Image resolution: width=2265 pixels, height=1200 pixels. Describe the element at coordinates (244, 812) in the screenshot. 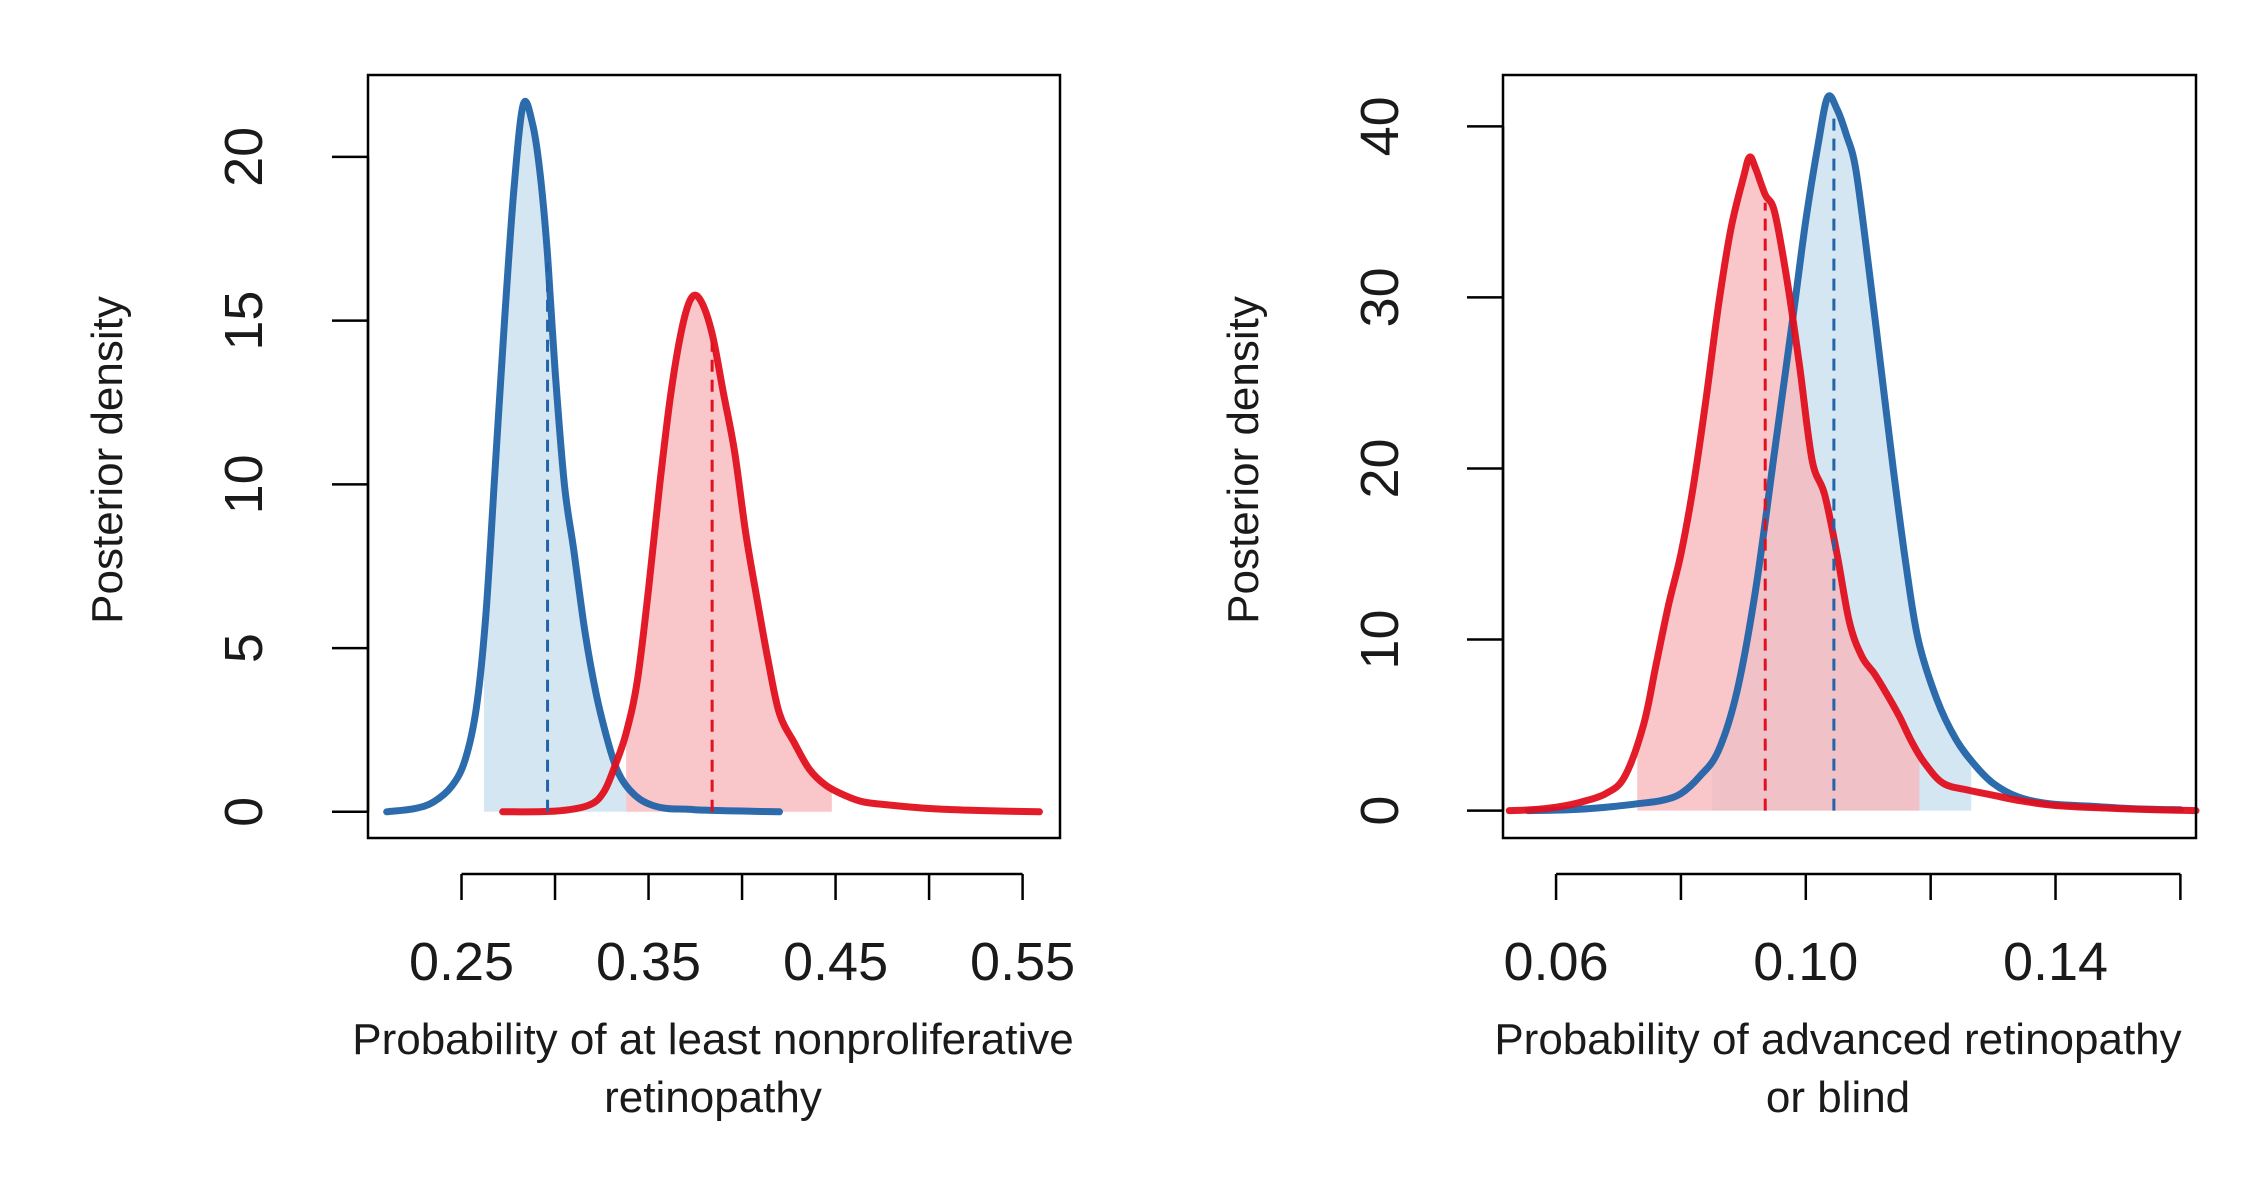

I see `left-y-tick-label: 0` at that location.